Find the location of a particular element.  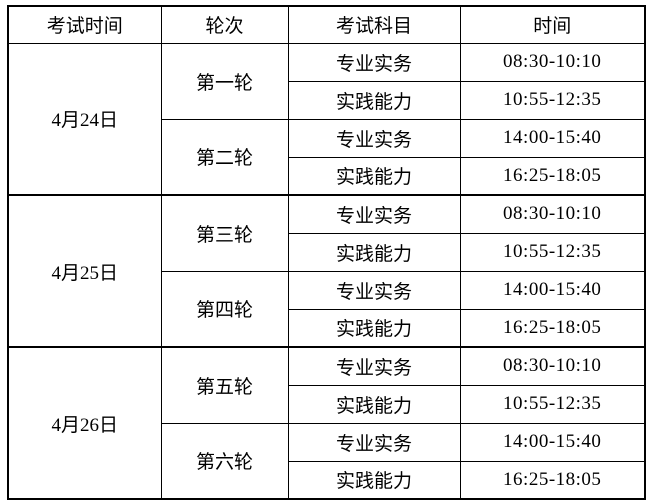

round-cell: 第二轮 is located at coordinates (224, 157).